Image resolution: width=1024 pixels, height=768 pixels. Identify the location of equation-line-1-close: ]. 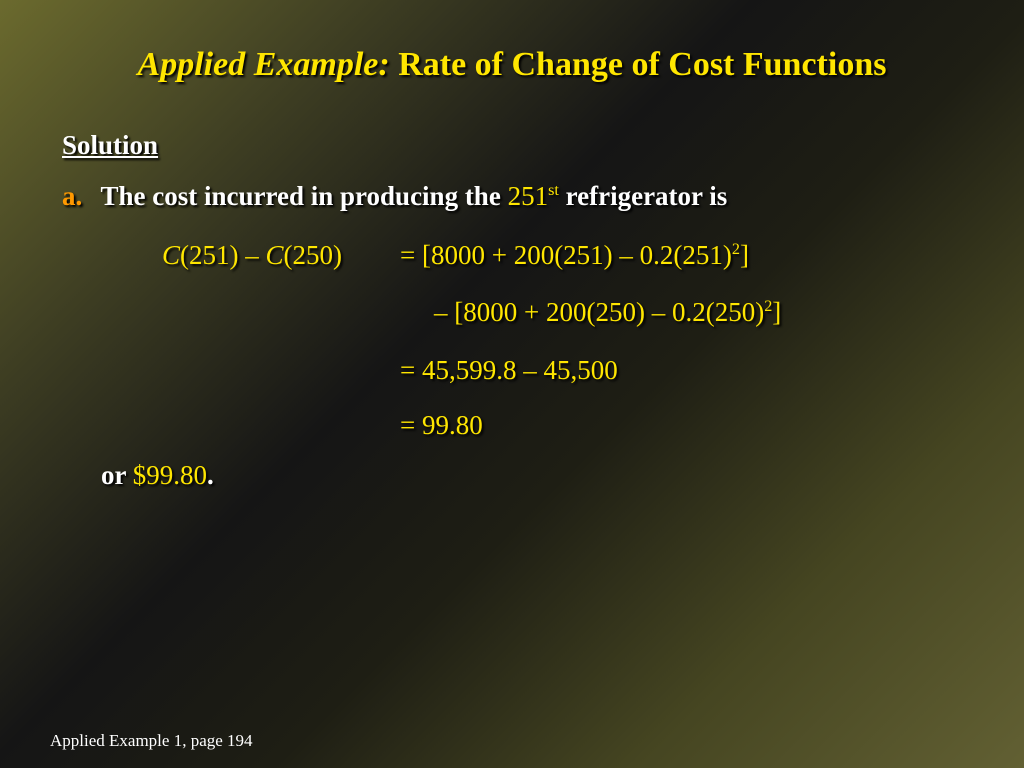
(745, 255).